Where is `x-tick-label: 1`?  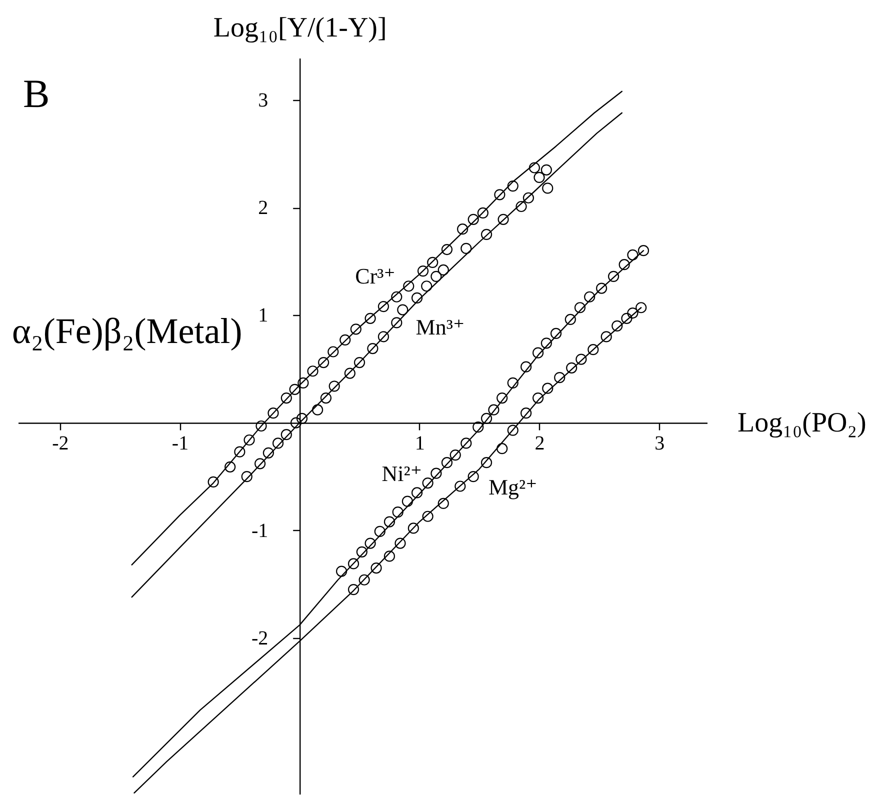 x-tick-label: 1 is located at coordinates (419, 443).